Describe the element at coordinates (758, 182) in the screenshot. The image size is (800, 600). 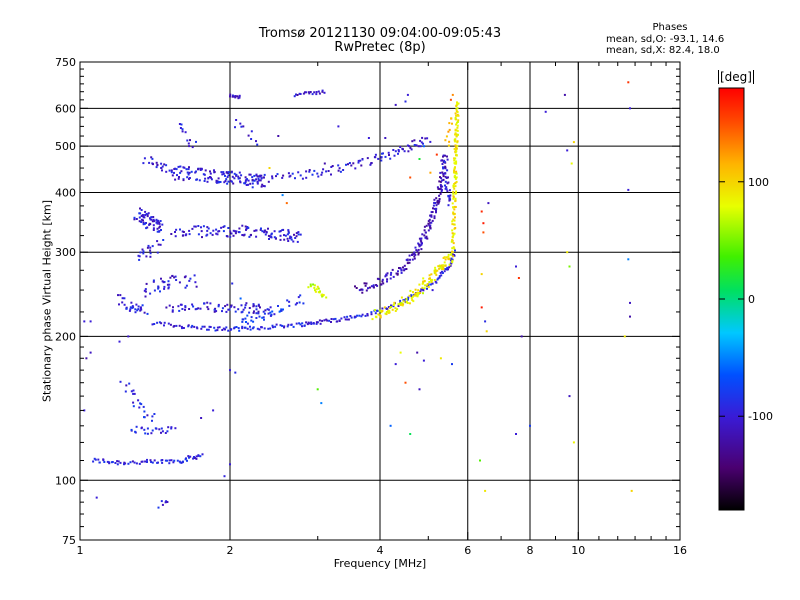
I see `colorbar-tick-label: 100` at that location.